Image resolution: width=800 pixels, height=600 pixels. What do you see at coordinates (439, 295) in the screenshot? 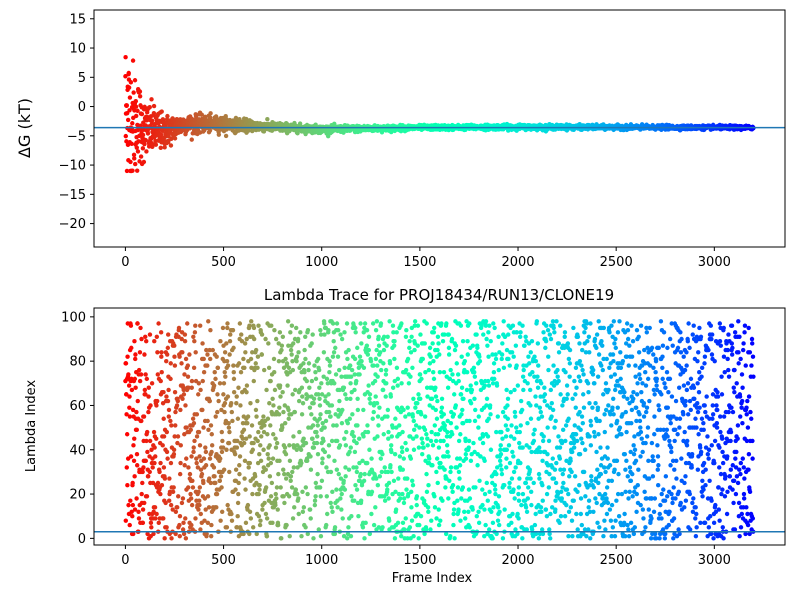
I see `lambda-trace-title: Lambda Trace for PROJ18434/RUN13/CLONE19` at bounding box center [439, 295].